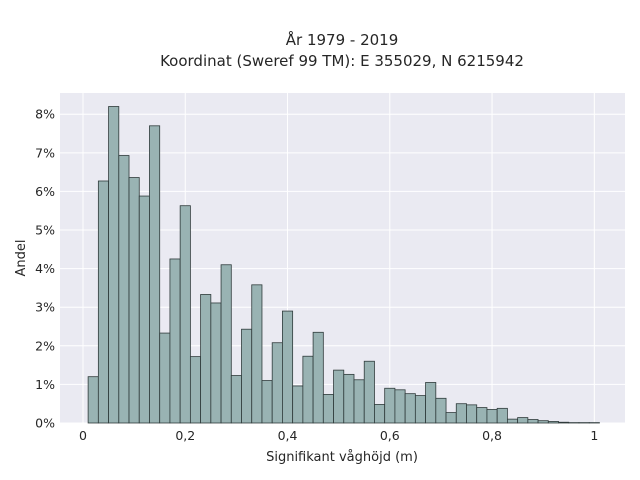 This screenshot has height=480, width=640. What do you see at coordinates (45, 307) in the screenshot?
I see `y-tick-label: 3%` at bounding box center [45, 307].